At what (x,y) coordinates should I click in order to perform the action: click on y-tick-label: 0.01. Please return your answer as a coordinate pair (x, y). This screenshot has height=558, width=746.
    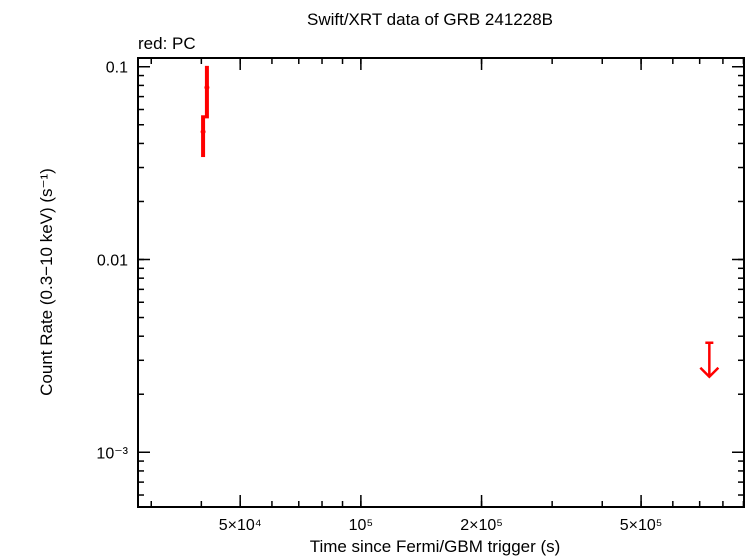
    Looking at the image, I should click on (112, 260).